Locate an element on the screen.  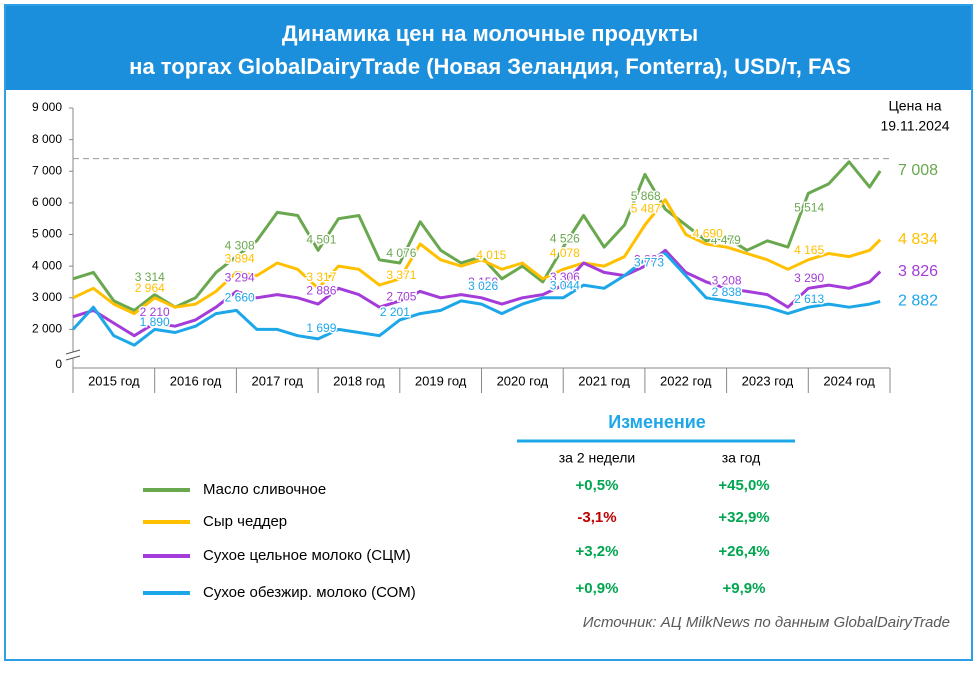
y-tick-label: 5 000 is located at coordinates (47, 234).